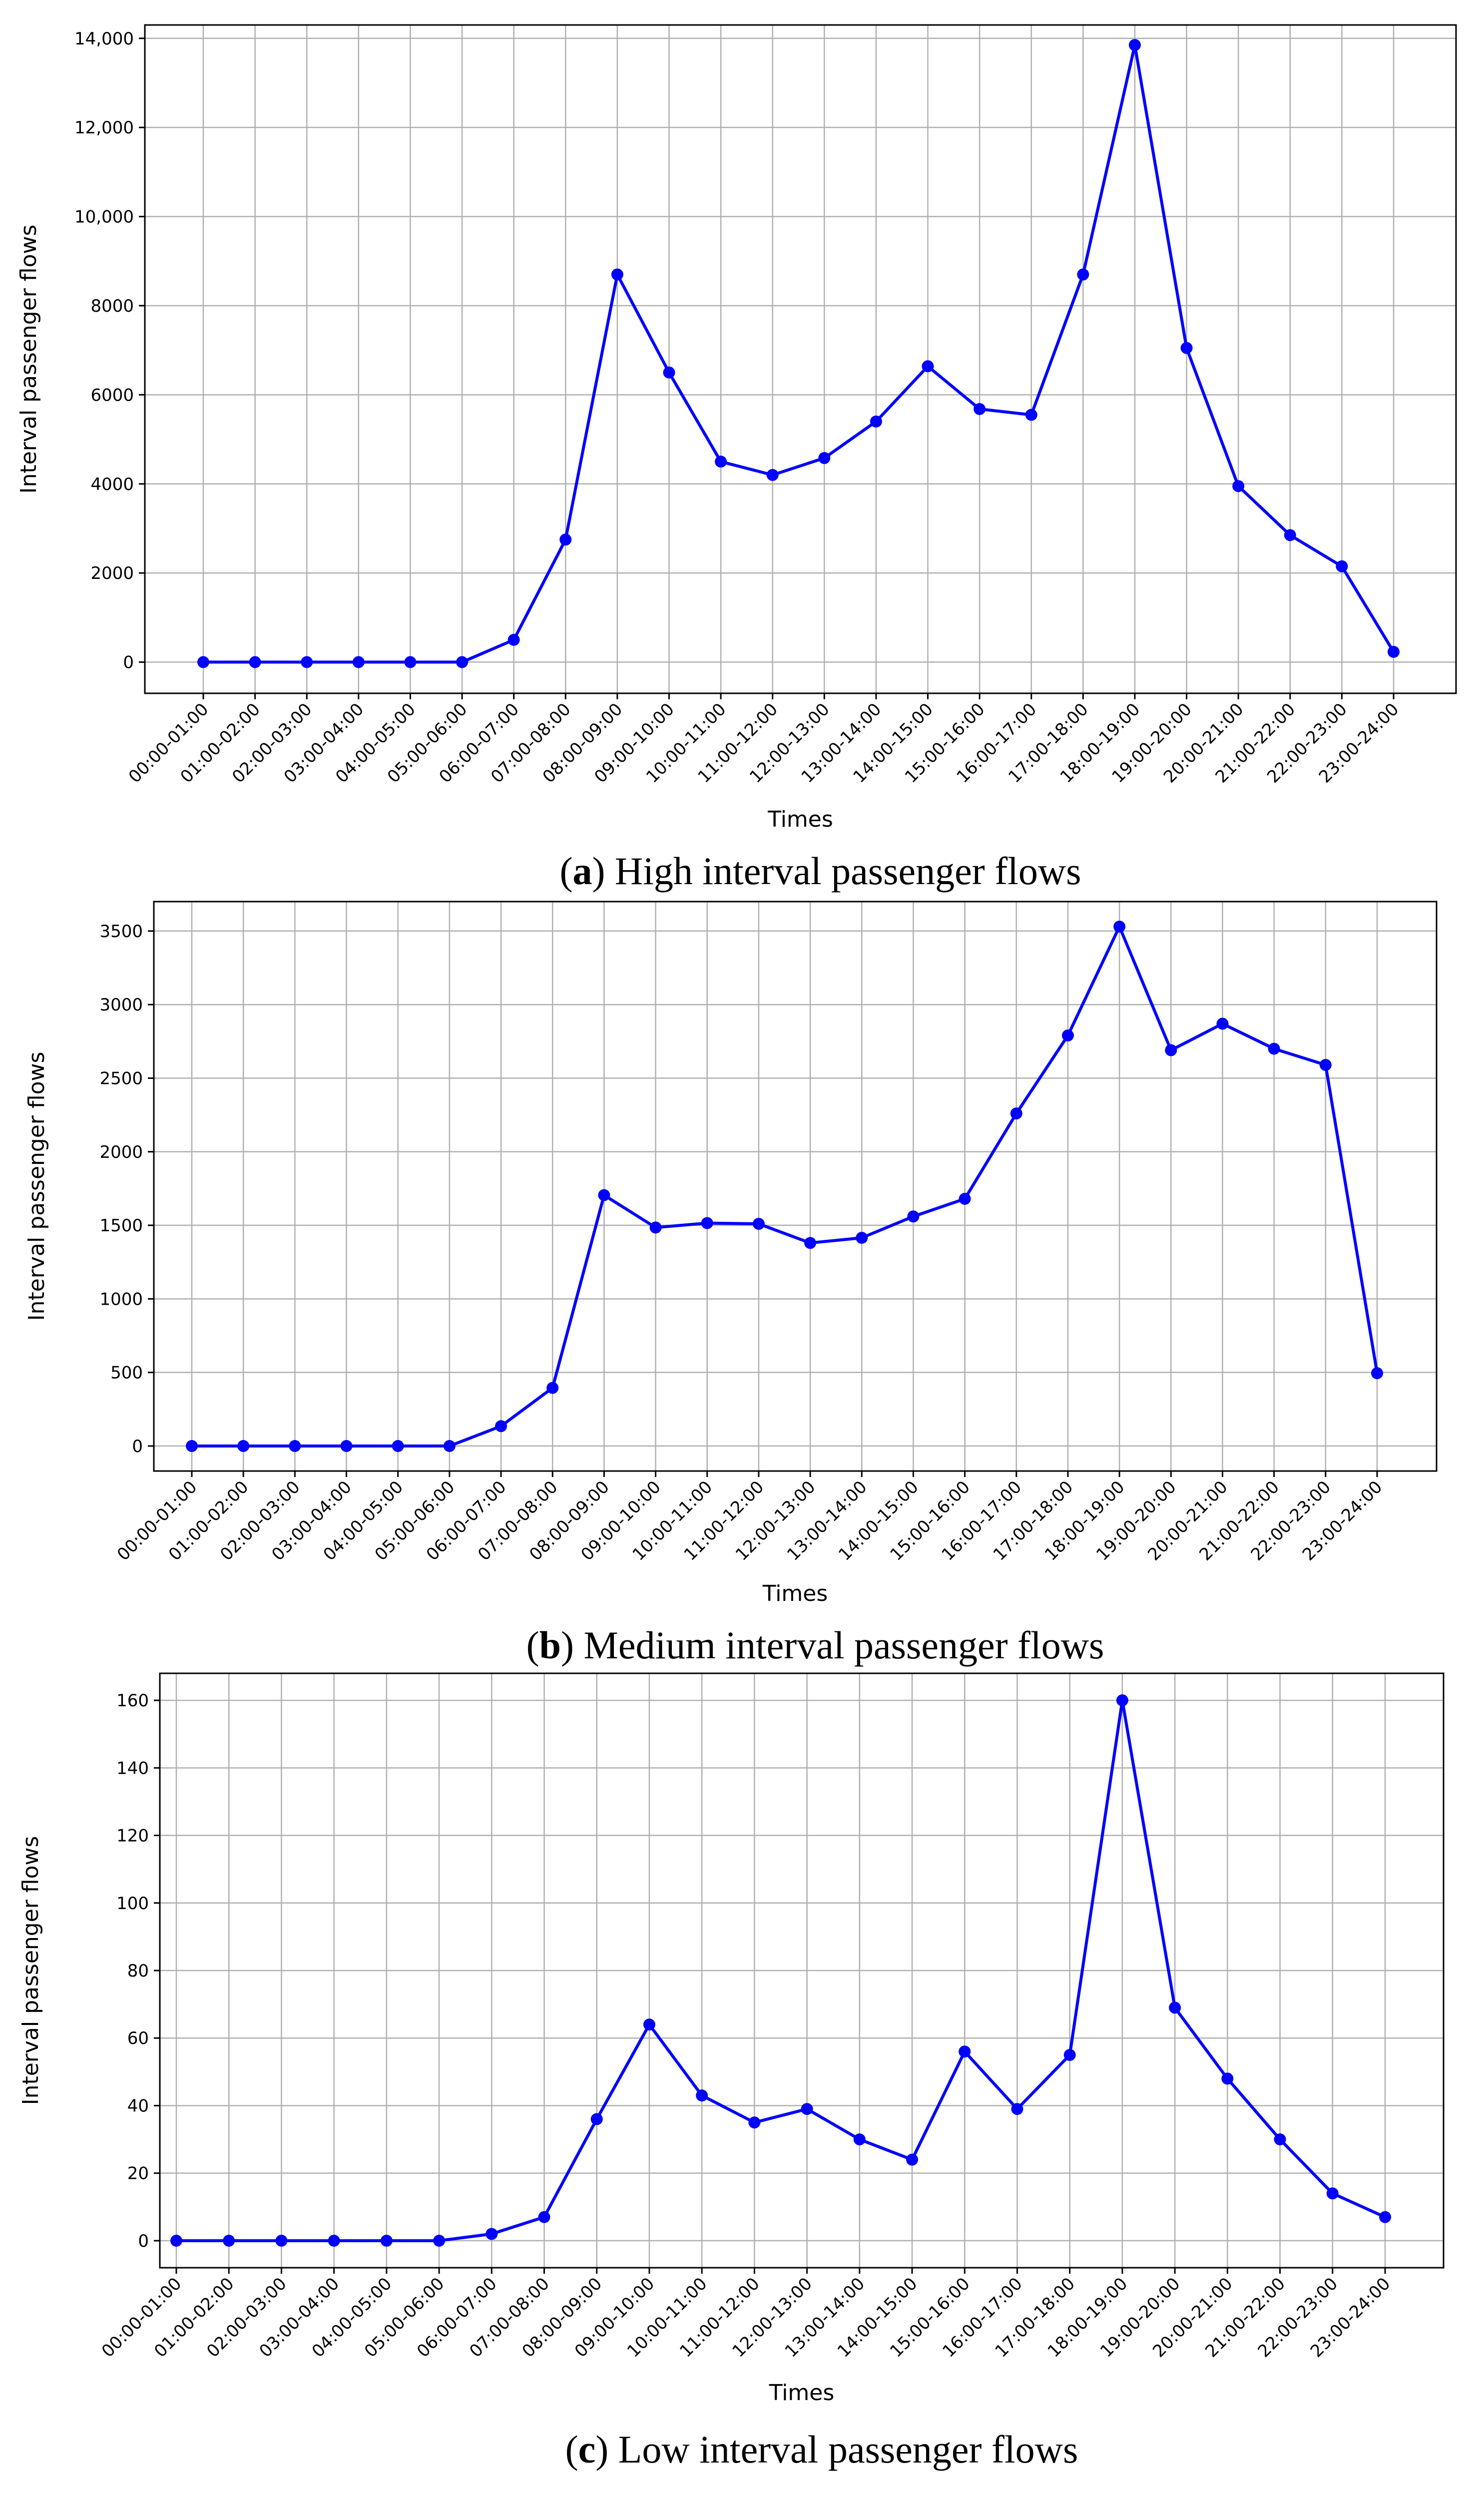  I want to click on panel-caption: (c) Low interval passenger flows, so click(822, 2450).